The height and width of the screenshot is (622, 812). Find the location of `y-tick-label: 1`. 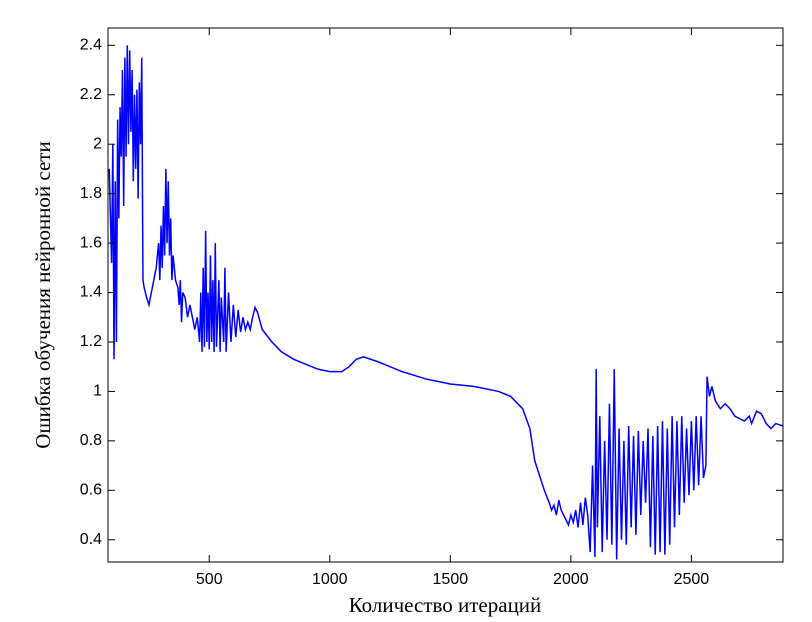

y-tick-label: 1 is located at coordinates (97, 391).